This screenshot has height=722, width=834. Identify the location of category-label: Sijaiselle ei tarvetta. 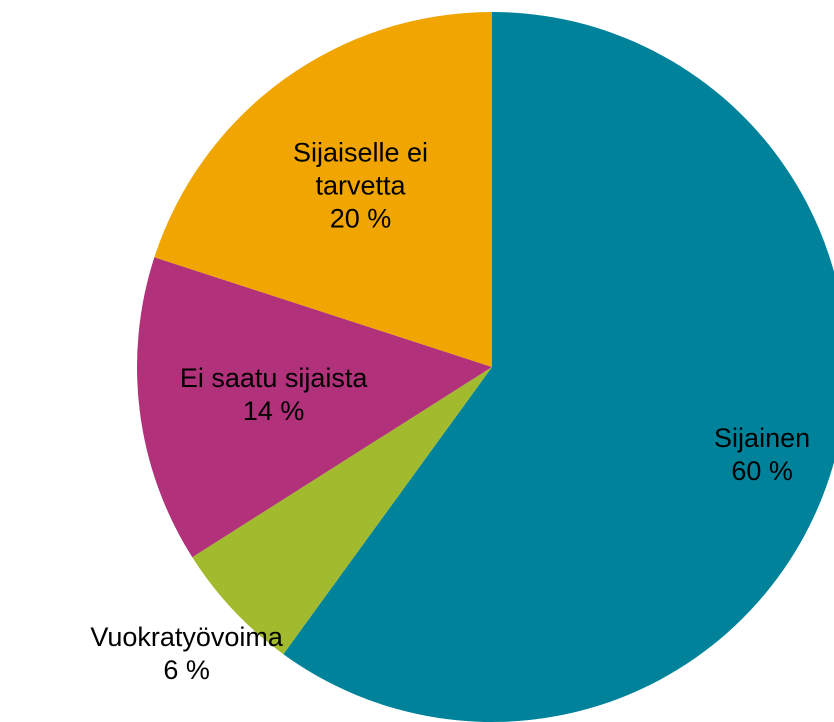
(360, 169).